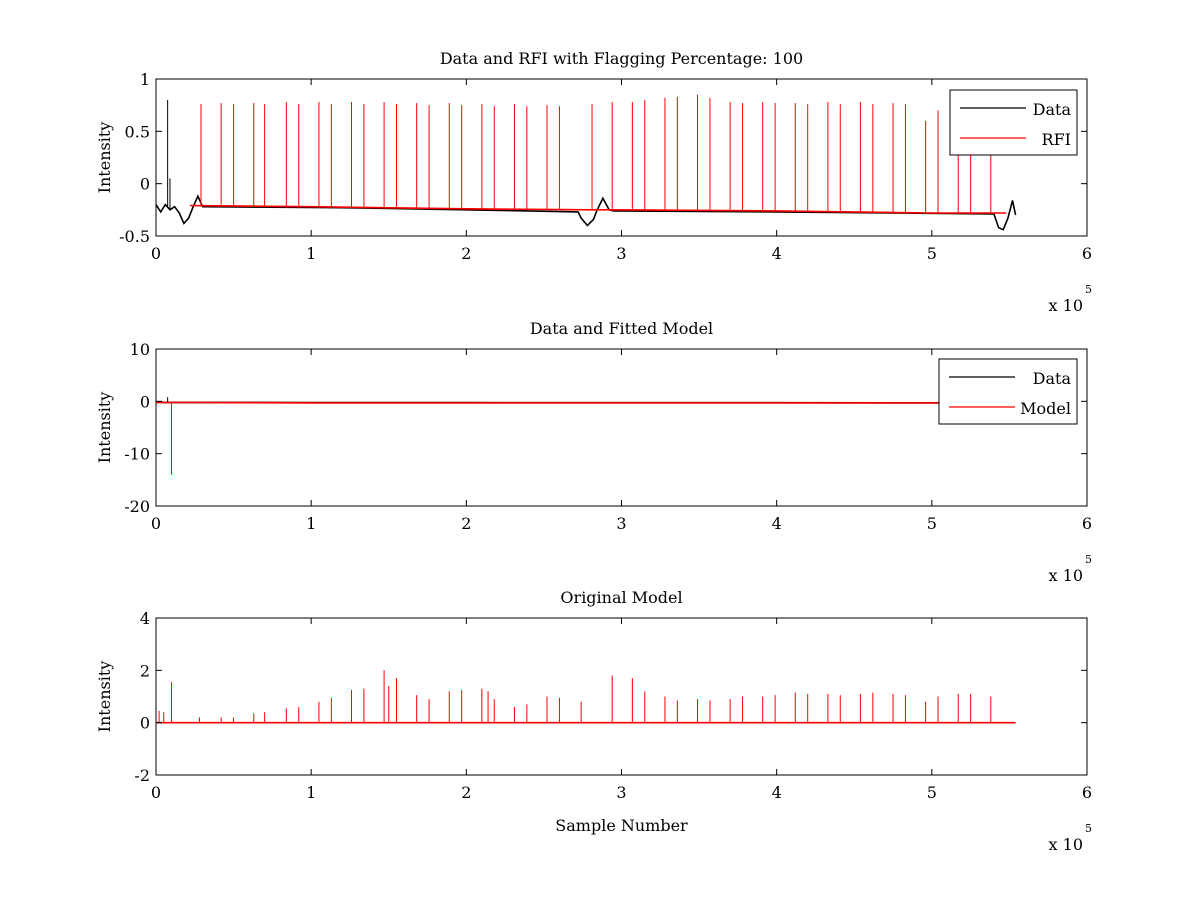 The image size is (1200, 900). What do you see at coordinates (137, 454) in the screenshot?
I see `y-tick-label: -10` at bounding box center [137, 454].